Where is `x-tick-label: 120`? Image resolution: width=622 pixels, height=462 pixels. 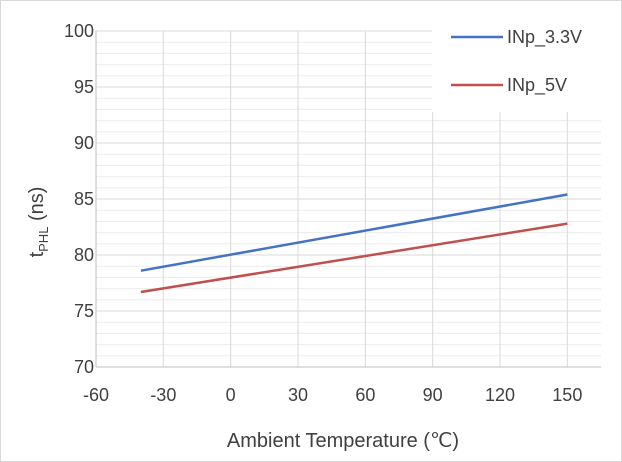
x-tick-label: 120 is located at coordinates (500, 395).